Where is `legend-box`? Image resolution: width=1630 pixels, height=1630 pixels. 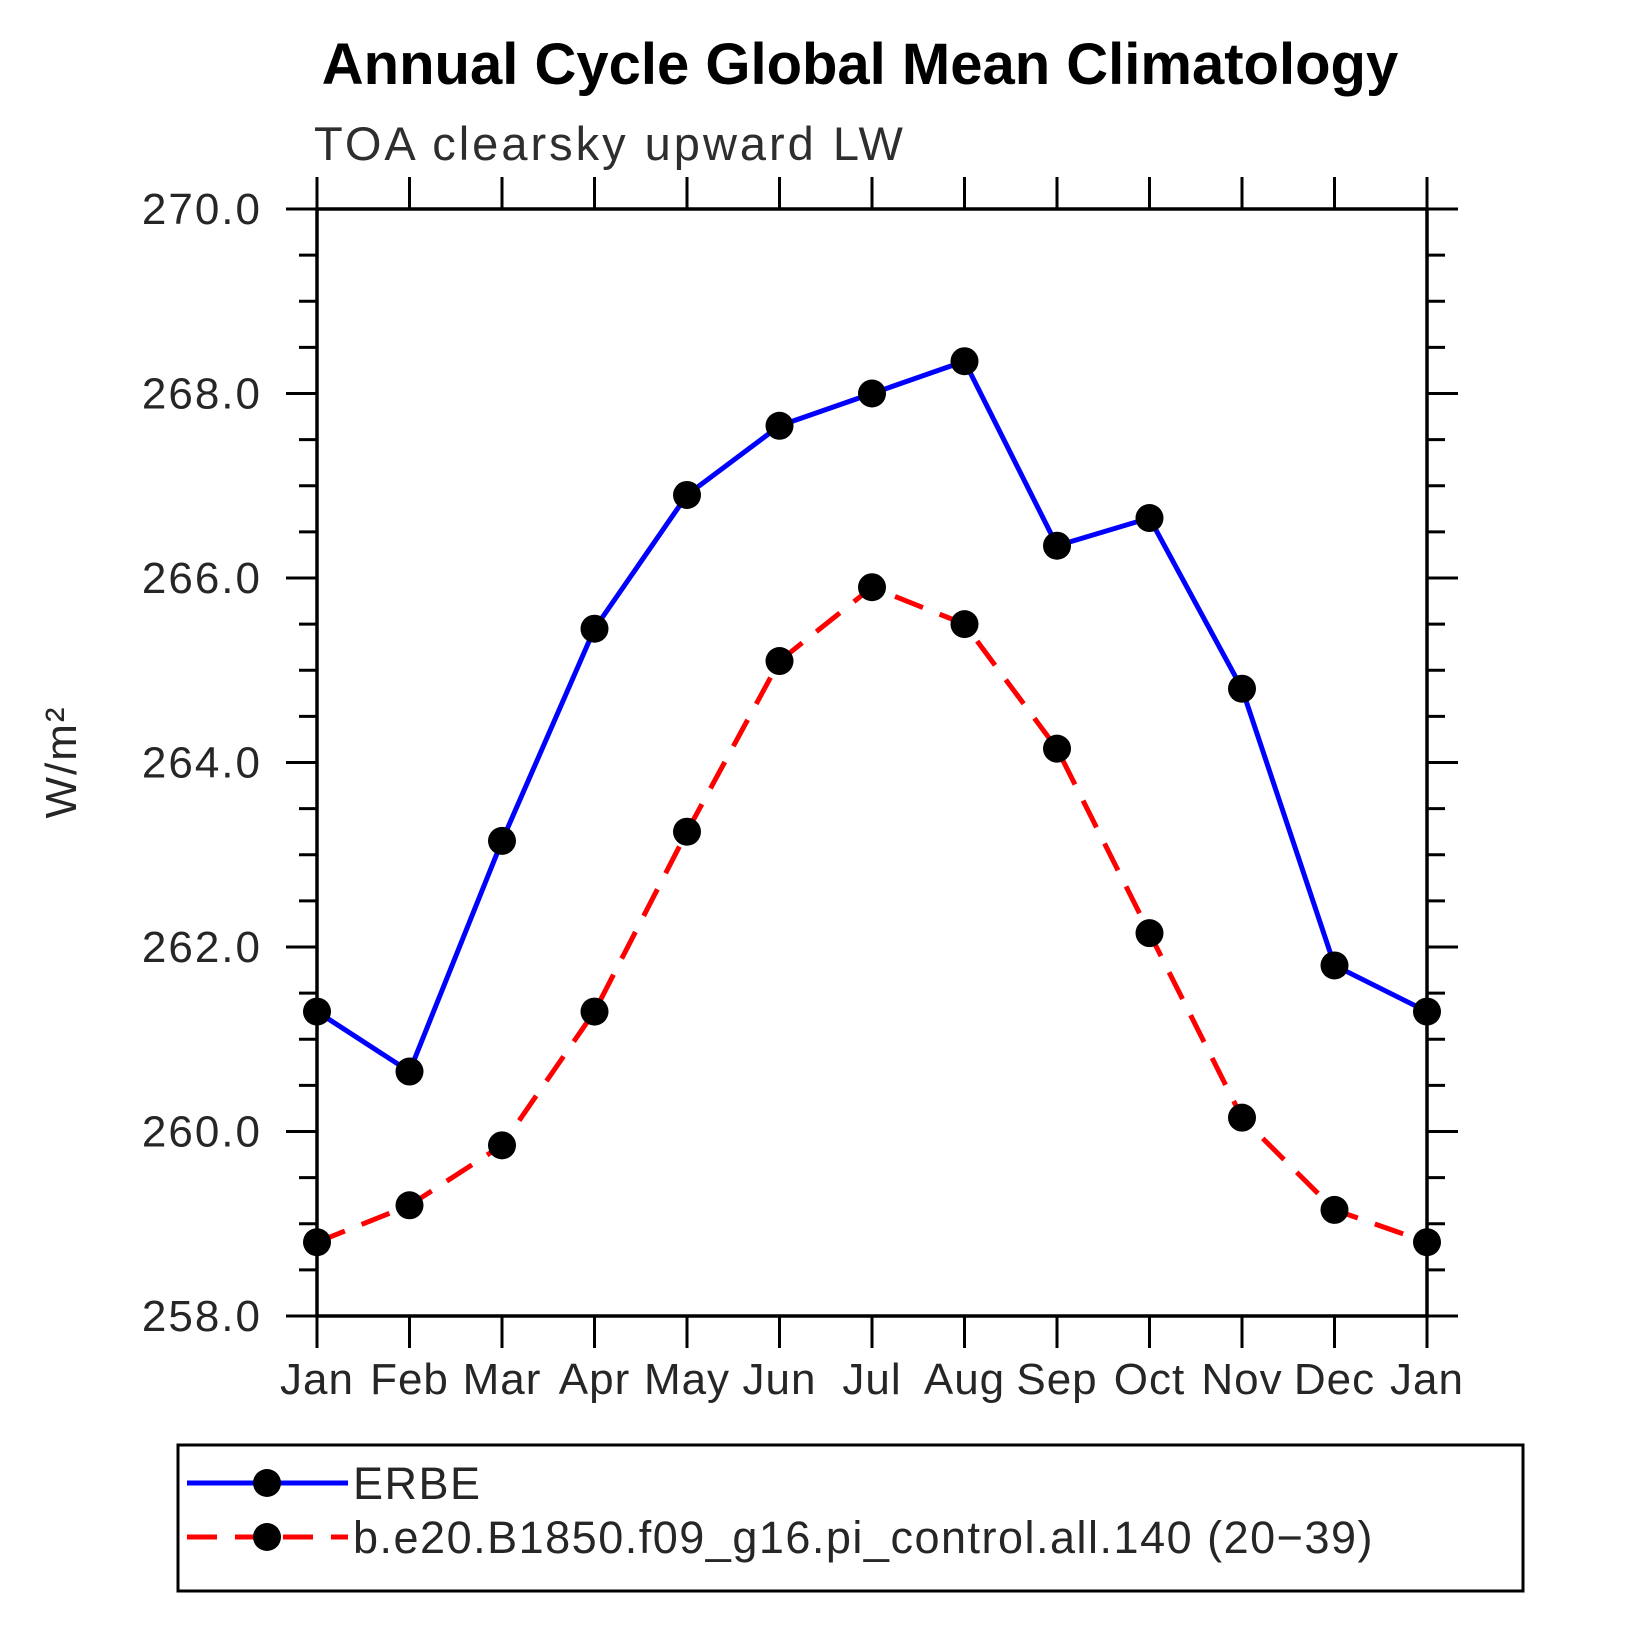 legend-box is located at coordinates (850, 1518).